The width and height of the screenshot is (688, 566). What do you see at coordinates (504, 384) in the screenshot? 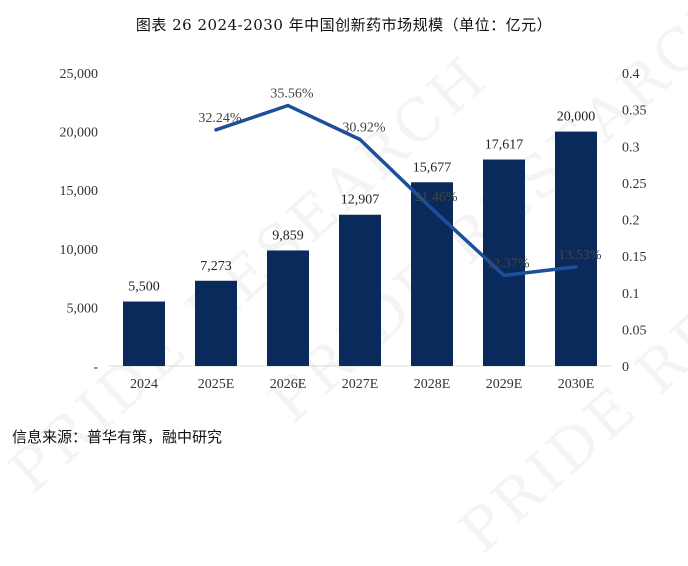
I see `x-tick-label: 2029E` at bounding box center [504, 384].